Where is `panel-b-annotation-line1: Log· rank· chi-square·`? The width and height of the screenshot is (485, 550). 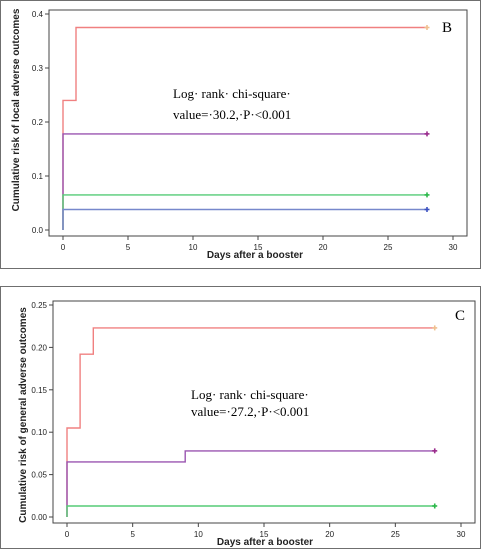
panel-b-annotation-line1: Log· rank· chi-square· is located at coordinates (232, 93).